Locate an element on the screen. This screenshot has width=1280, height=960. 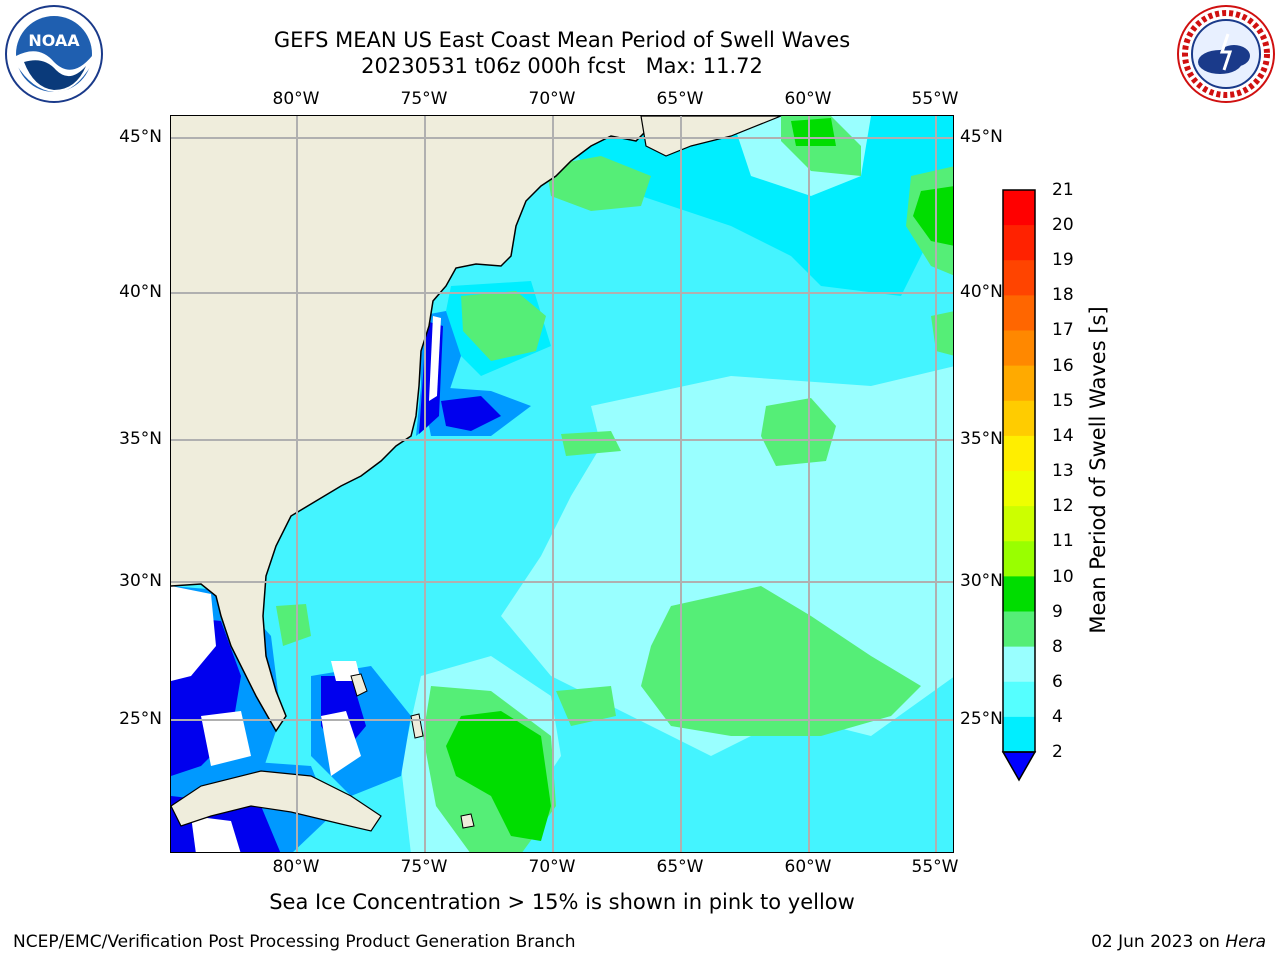
footer-host: Hera is located at coordinates (1245, 942).